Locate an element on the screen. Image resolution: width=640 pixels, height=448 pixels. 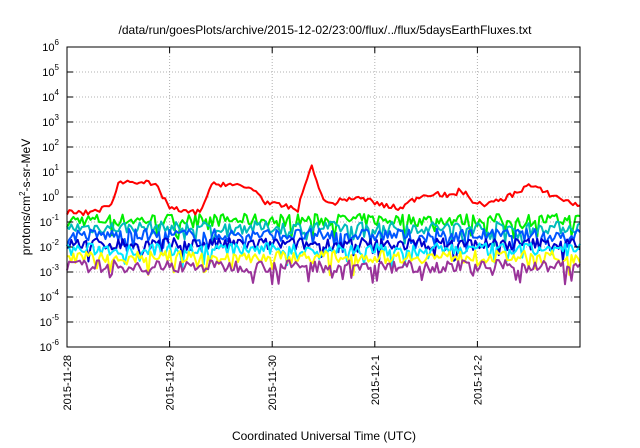
y-tick-label: 10⁻⁶ is located at coordinates (50, 346).